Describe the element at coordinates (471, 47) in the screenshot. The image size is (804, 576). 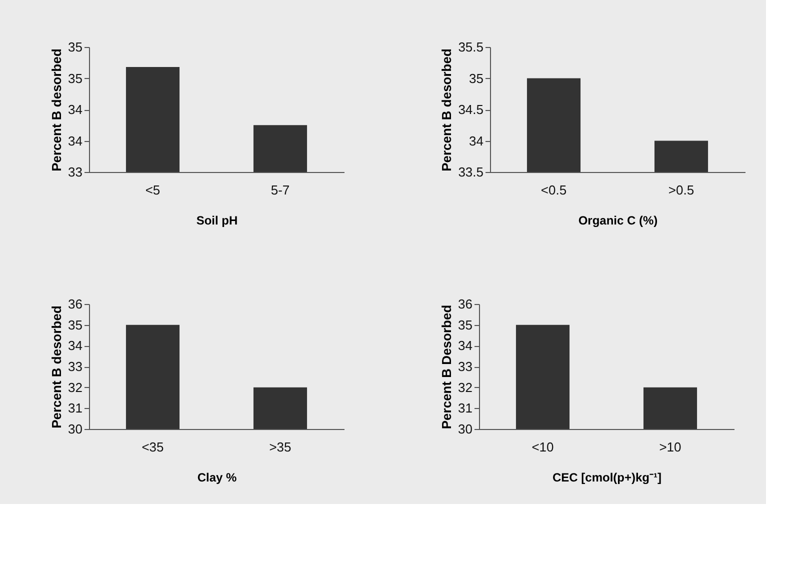
I see `y-tick-label: 35.5` at that location.